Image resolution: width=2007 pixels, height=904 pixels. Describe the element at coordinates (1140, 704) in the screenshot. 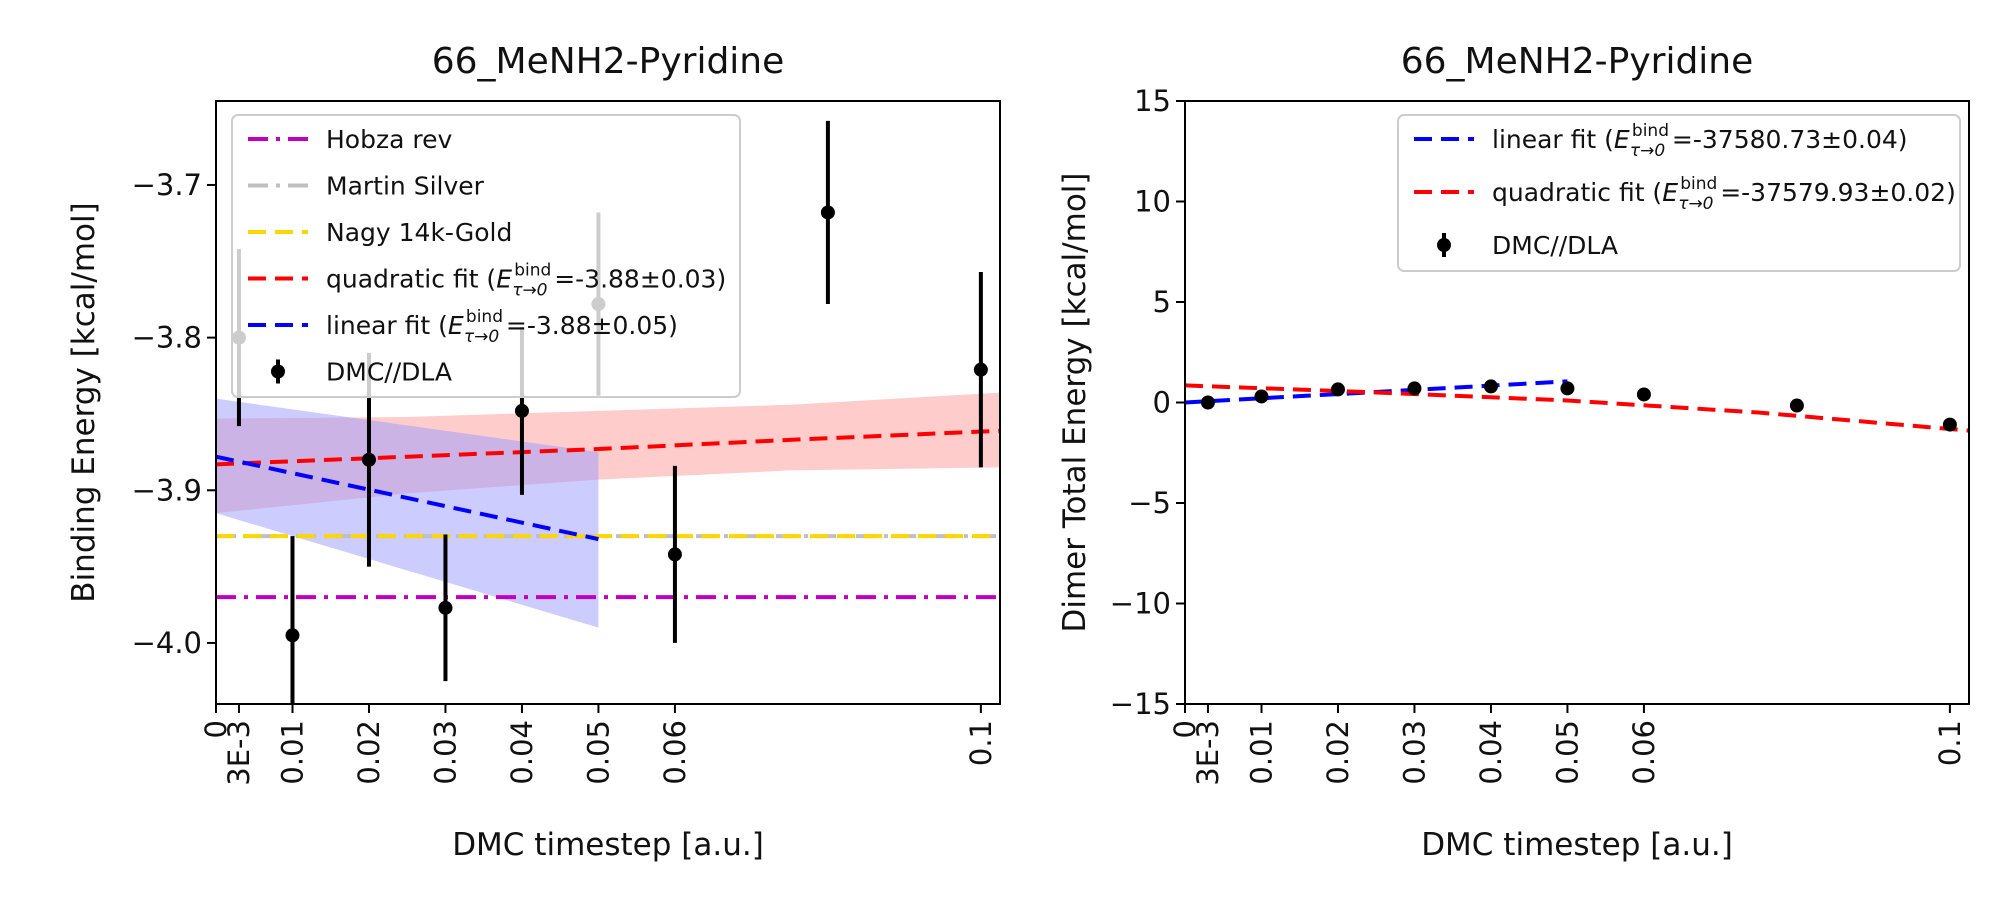

I see `y-tick-label: −15` at that location.